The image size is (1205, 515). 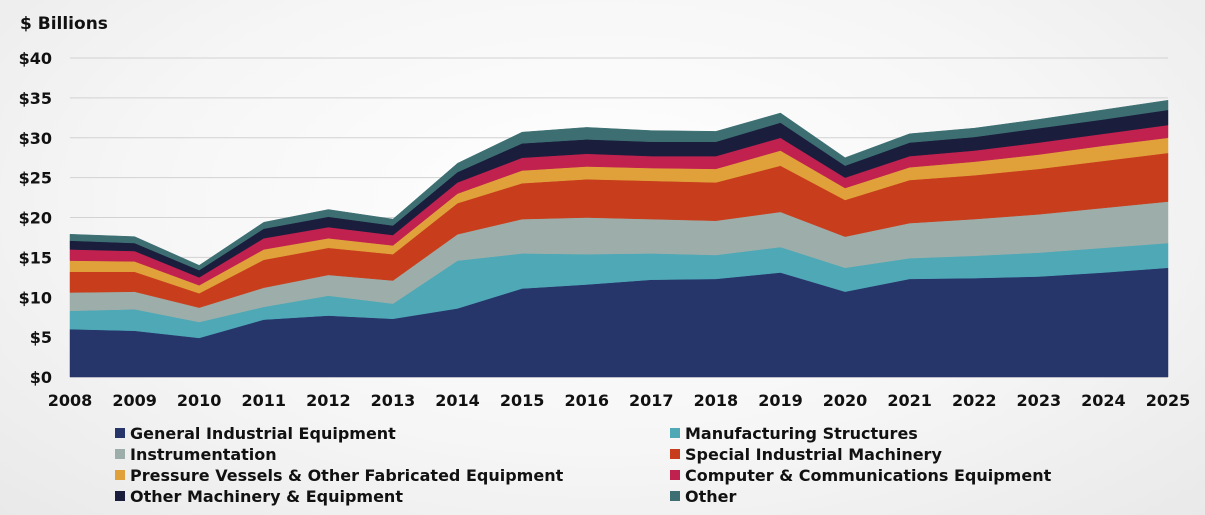 What do you see at coordinates (35, 138) in the screenshot?
I see `y-tick-label: $30` at bounding box center [35, 138].